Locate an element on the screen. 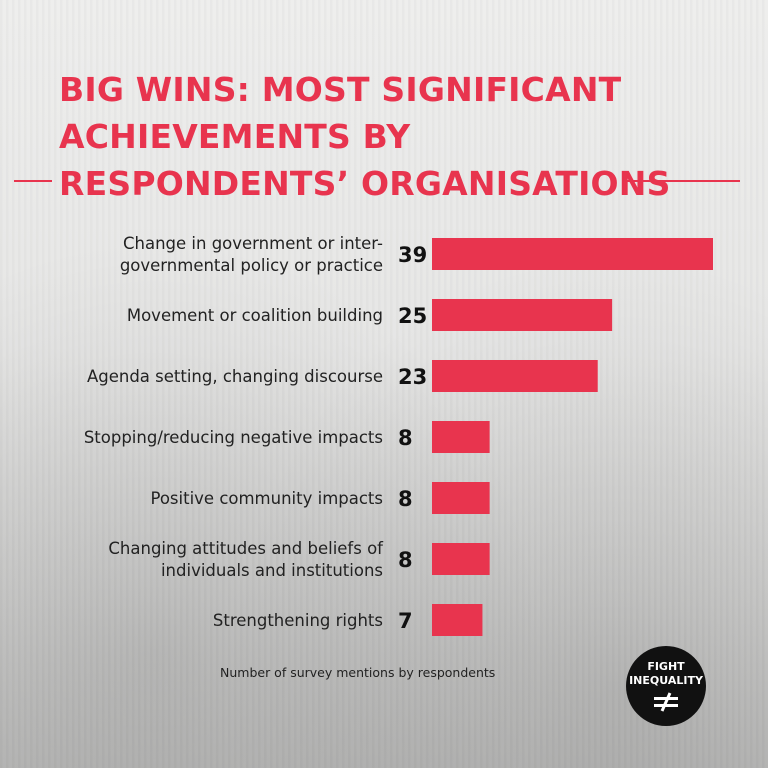 Image resolution: width=768 pixels, height=768 pixels. category-label-0-line-1: governmental policy or practice is located at coordinates (251, 265).